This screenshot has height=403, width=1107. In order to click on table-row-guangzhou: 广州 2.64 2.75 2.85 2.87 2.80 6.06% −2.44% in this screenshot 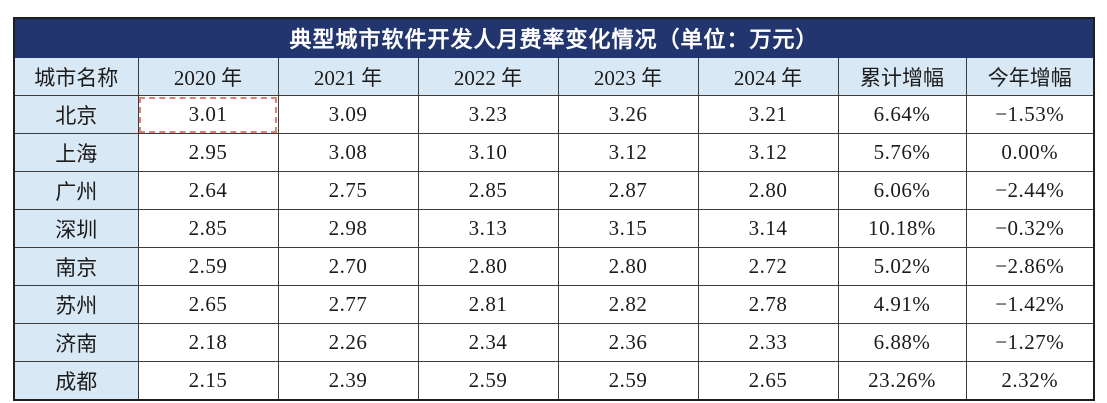, I will do `click(554, 190)`.